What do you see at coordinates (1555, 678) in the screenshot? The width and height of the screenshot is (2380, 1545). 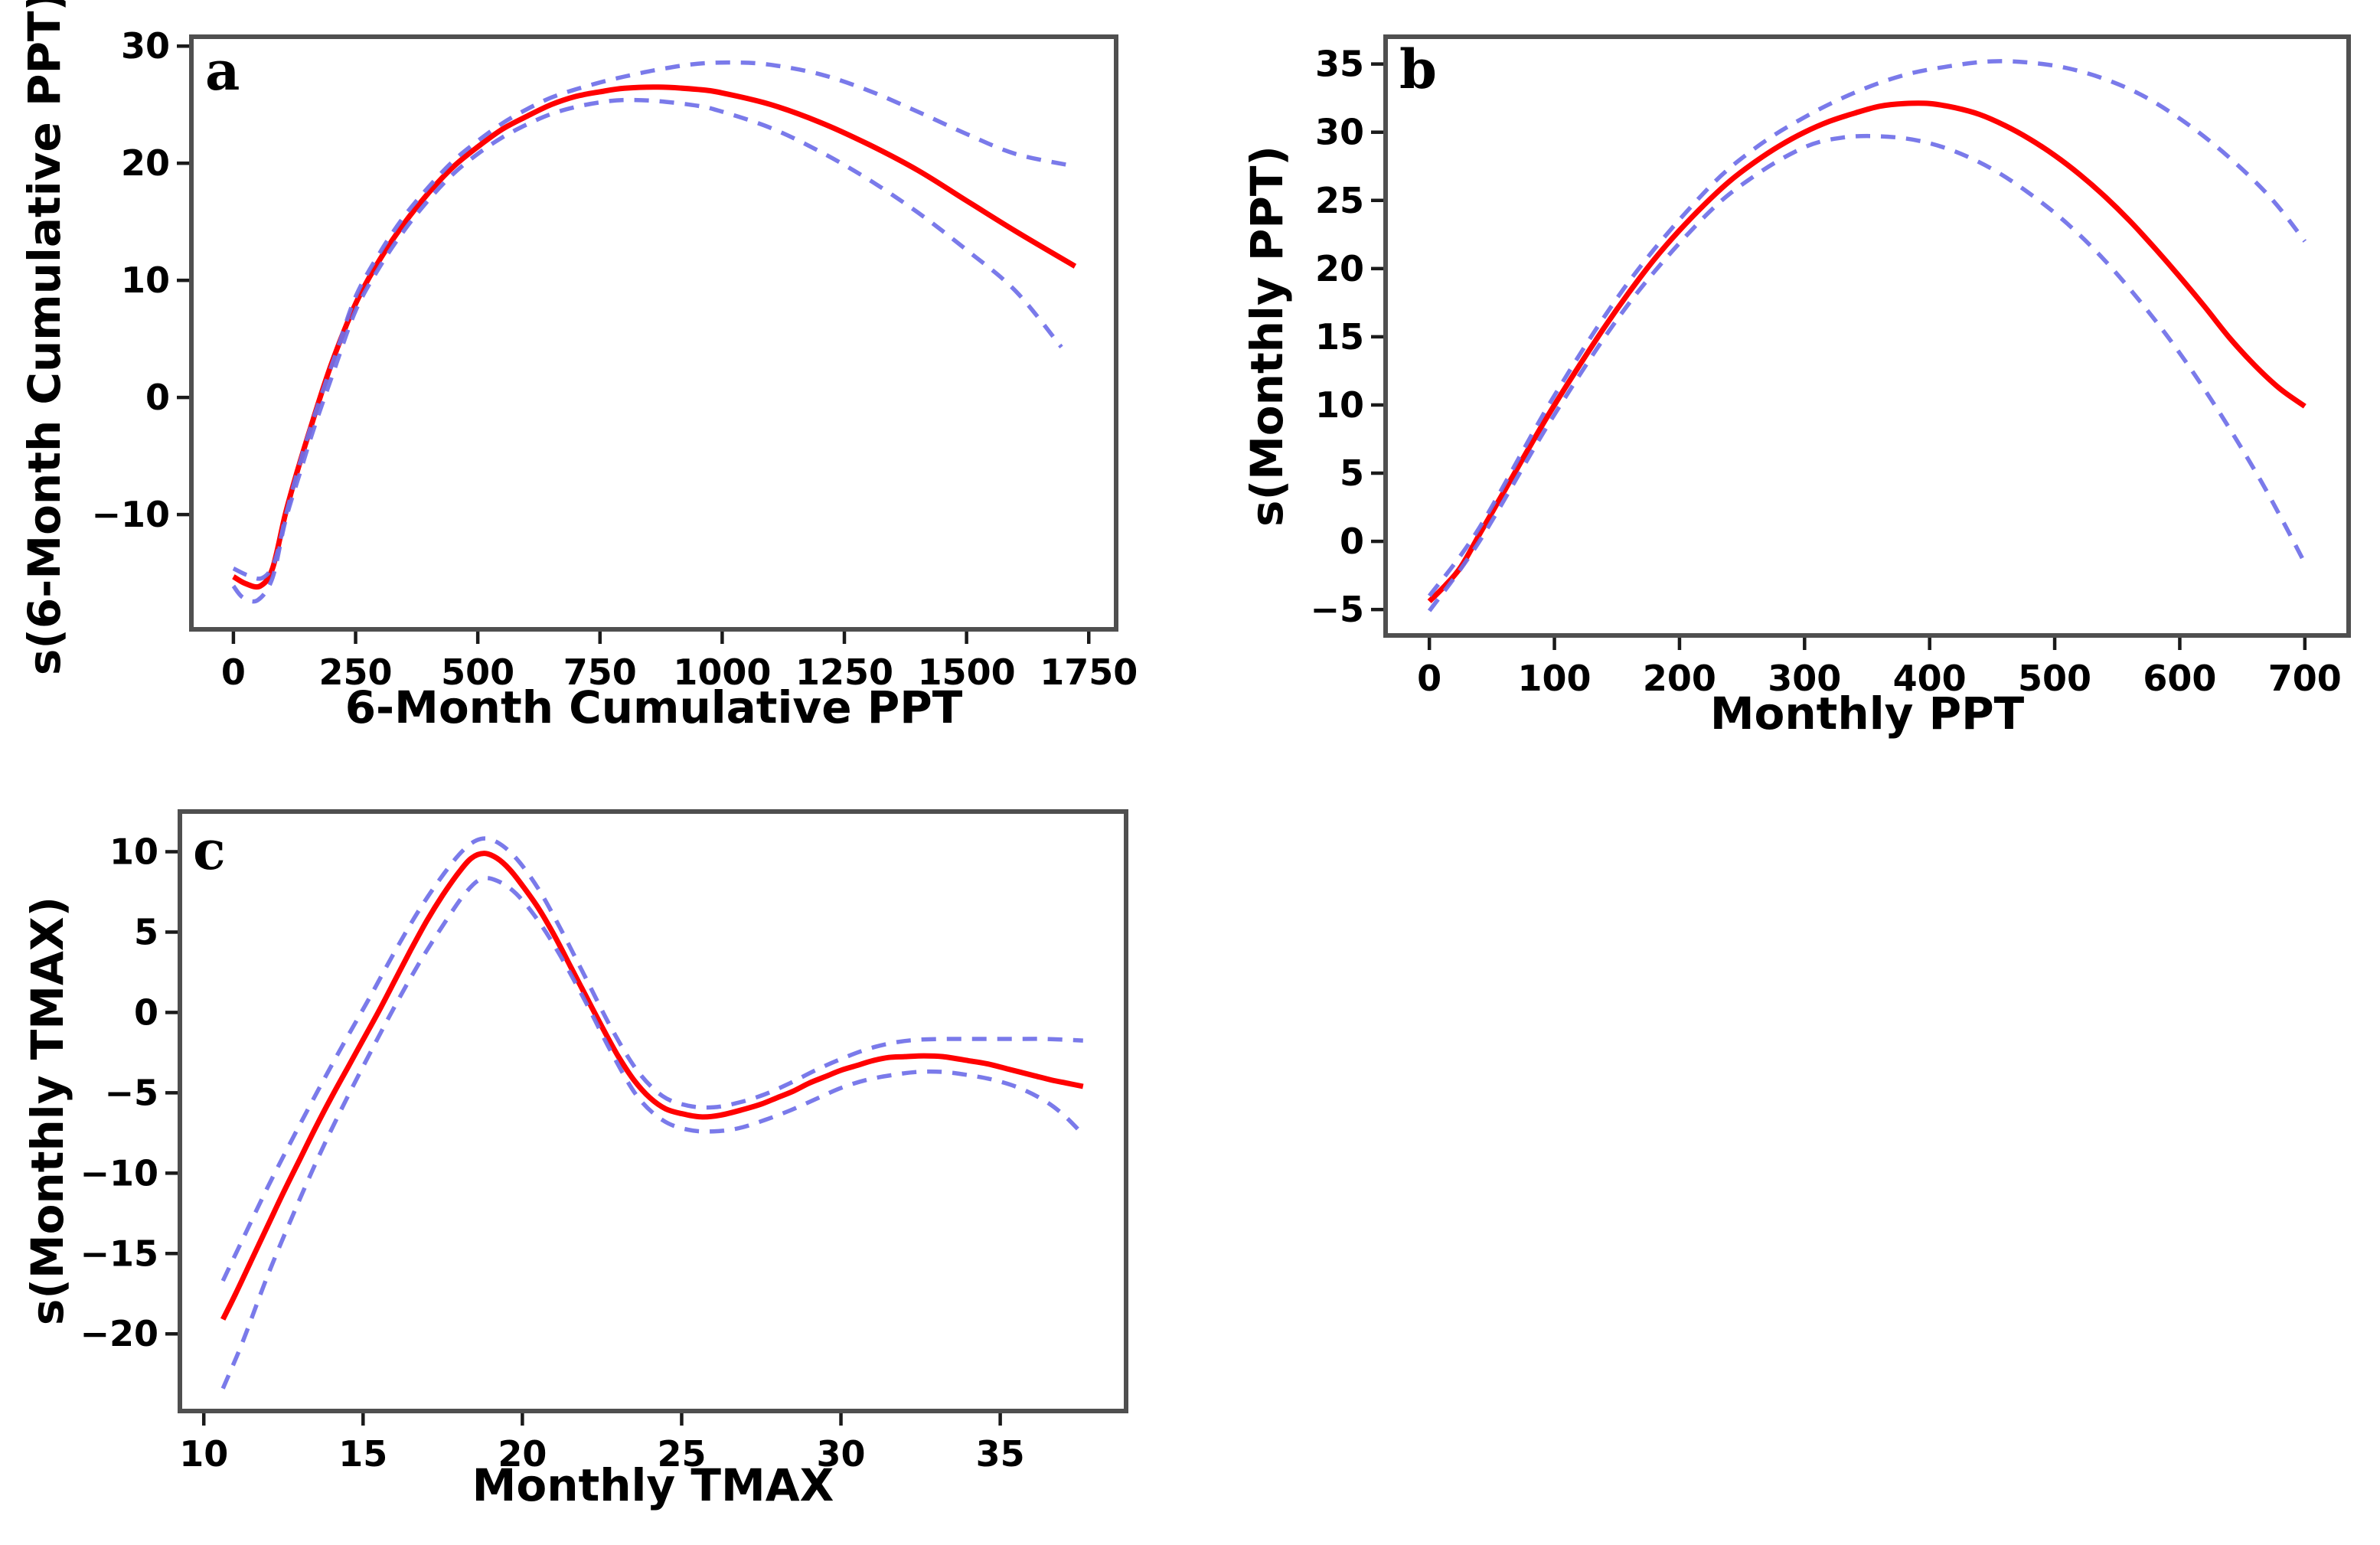 I see `x-tick-label: 100` at bounding box center [1555, 678].